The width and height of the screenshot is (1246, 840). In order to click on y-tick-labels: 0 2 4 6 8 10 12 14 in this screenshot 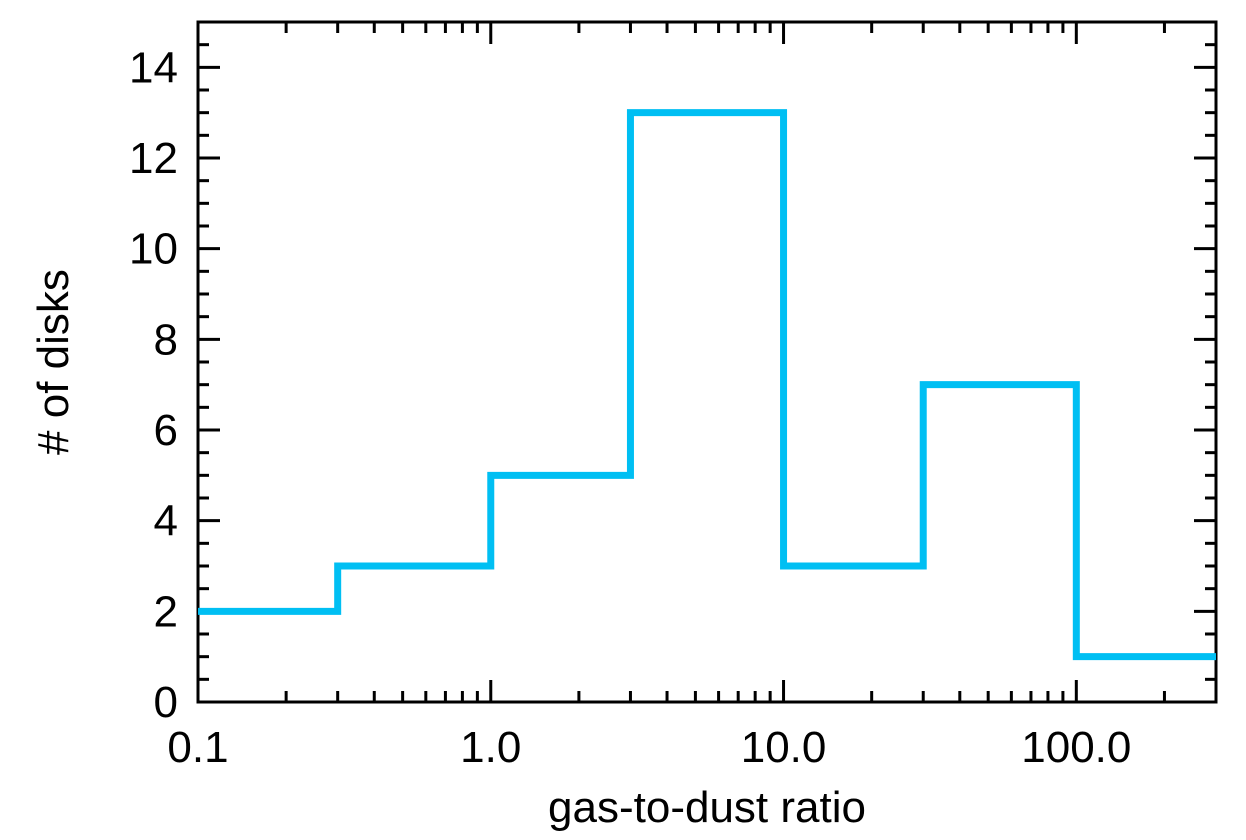, I will do `click(153, 385)`.